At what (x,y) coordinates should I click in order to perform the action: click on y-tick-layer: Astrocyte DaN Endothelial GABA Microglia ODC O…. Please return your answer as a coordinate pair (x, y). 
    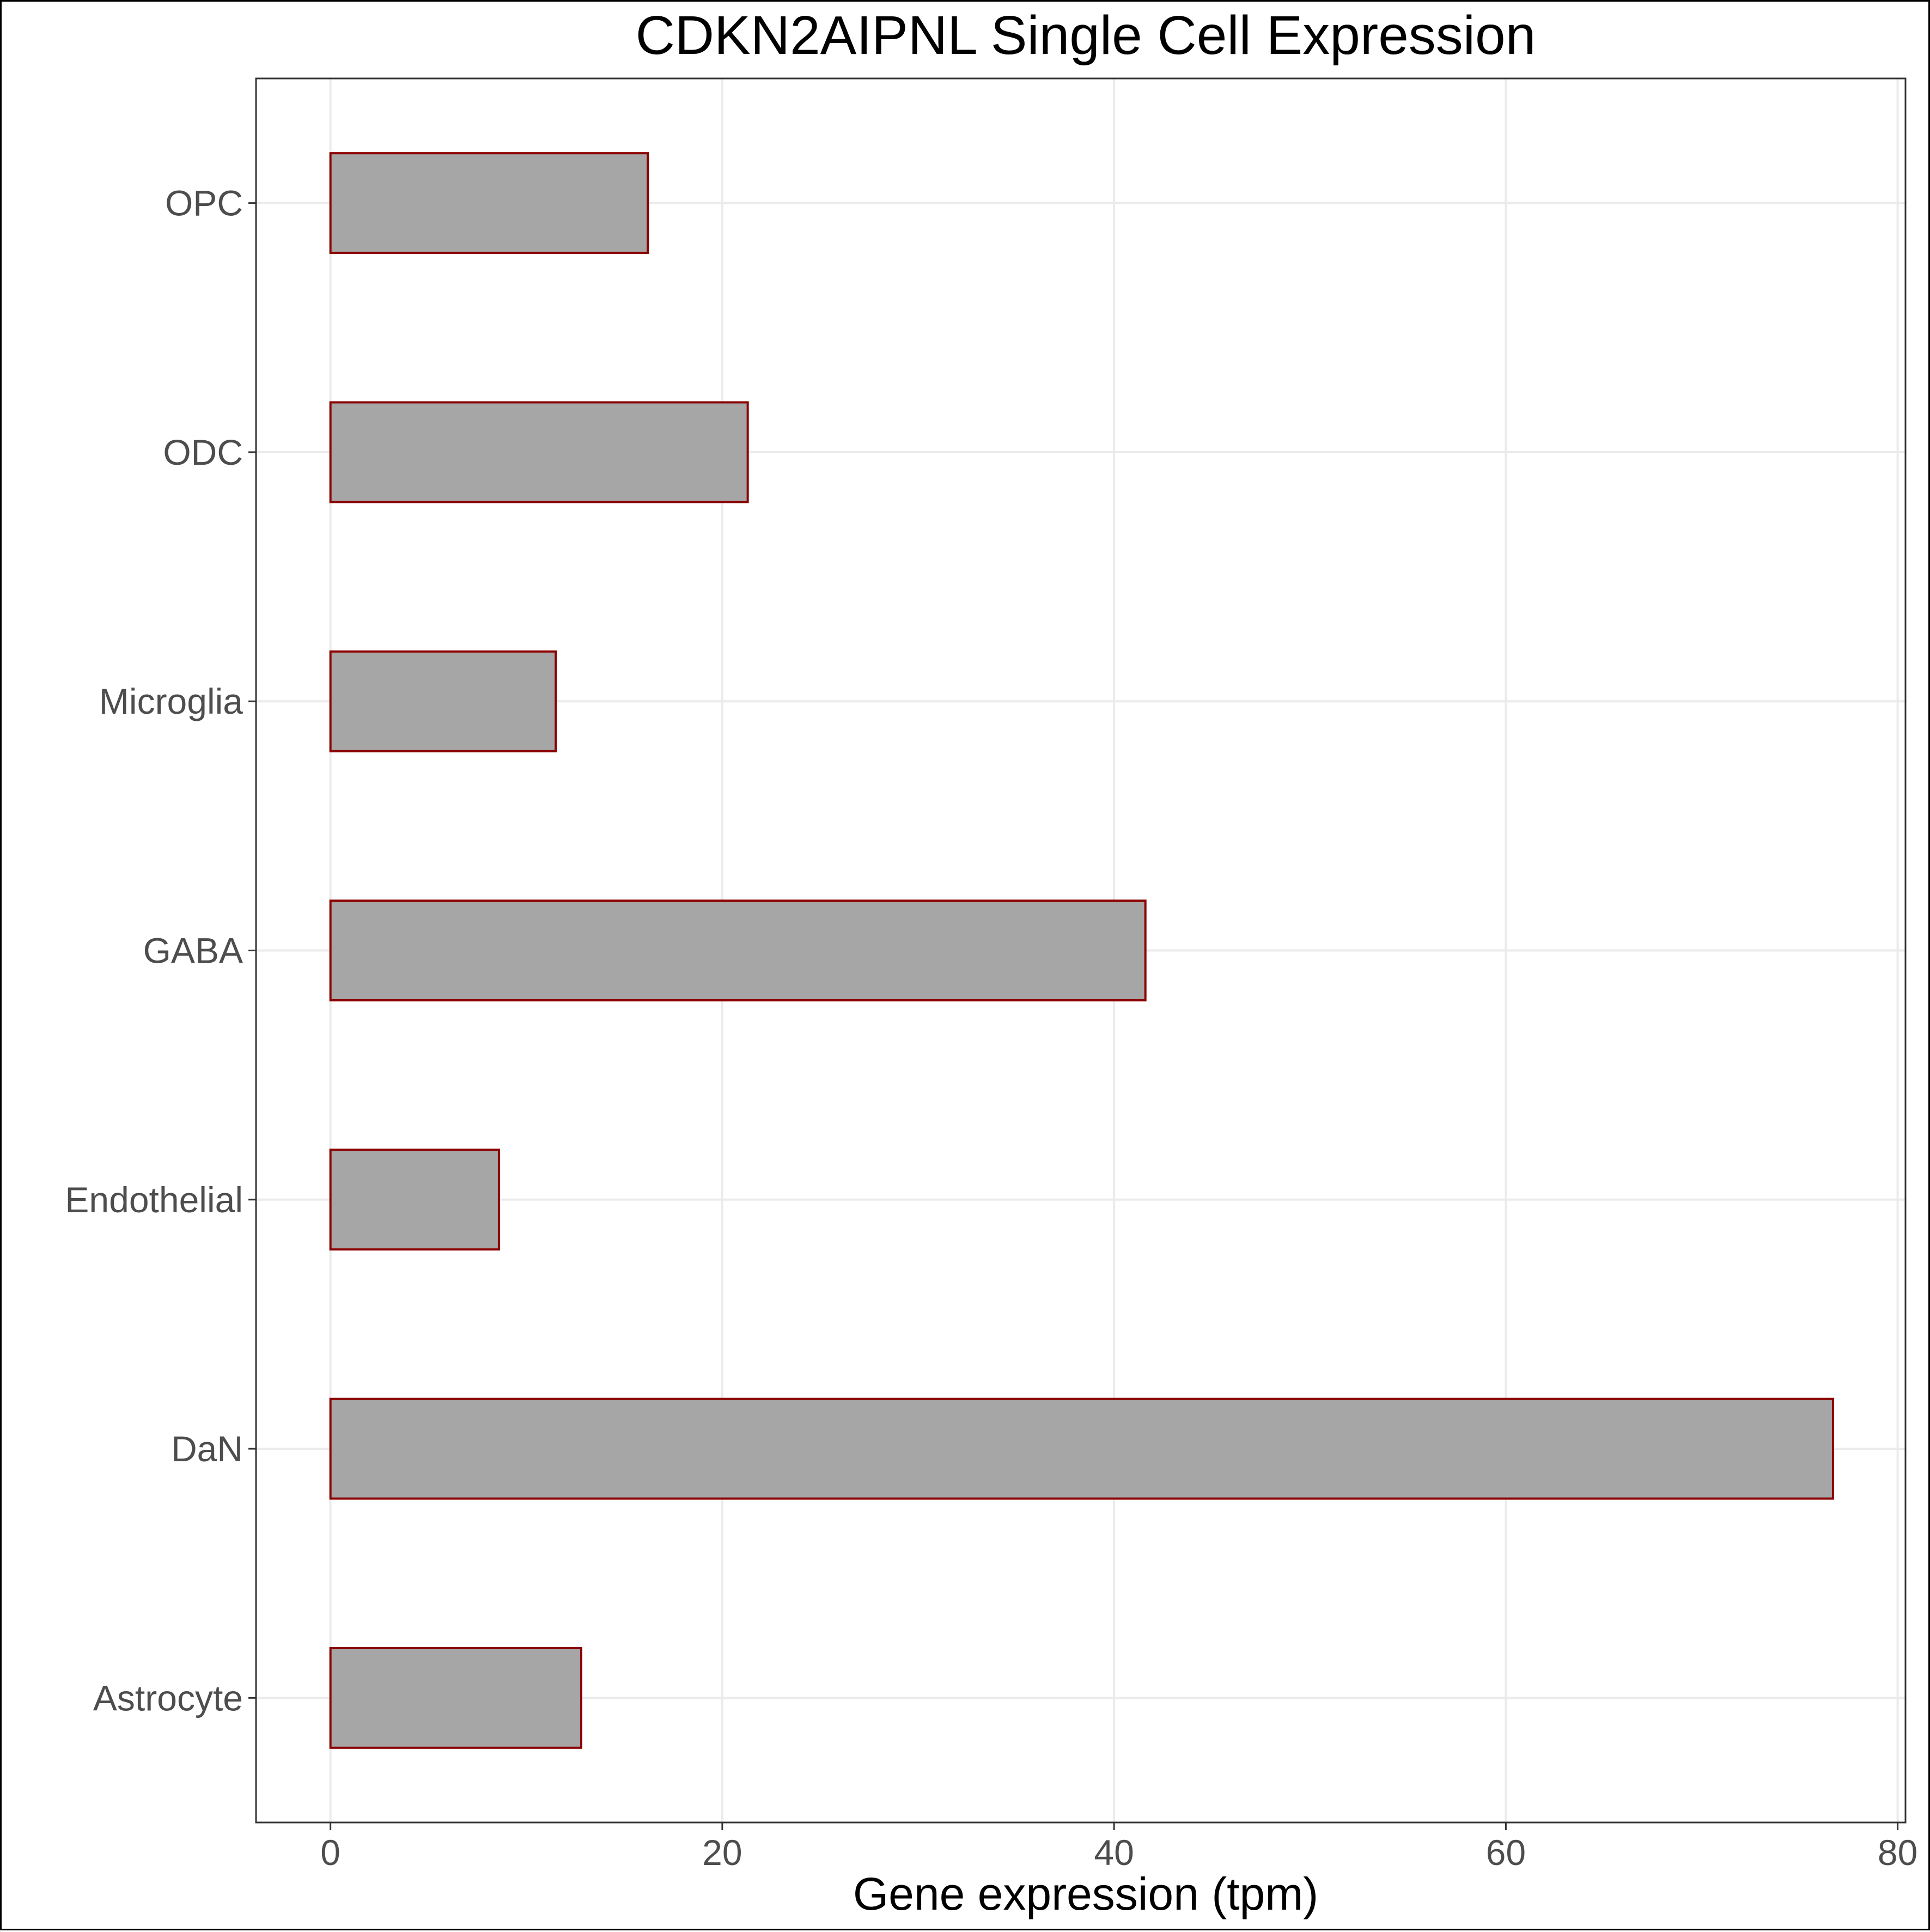
    Looking at the image, I should click on (161, 950).